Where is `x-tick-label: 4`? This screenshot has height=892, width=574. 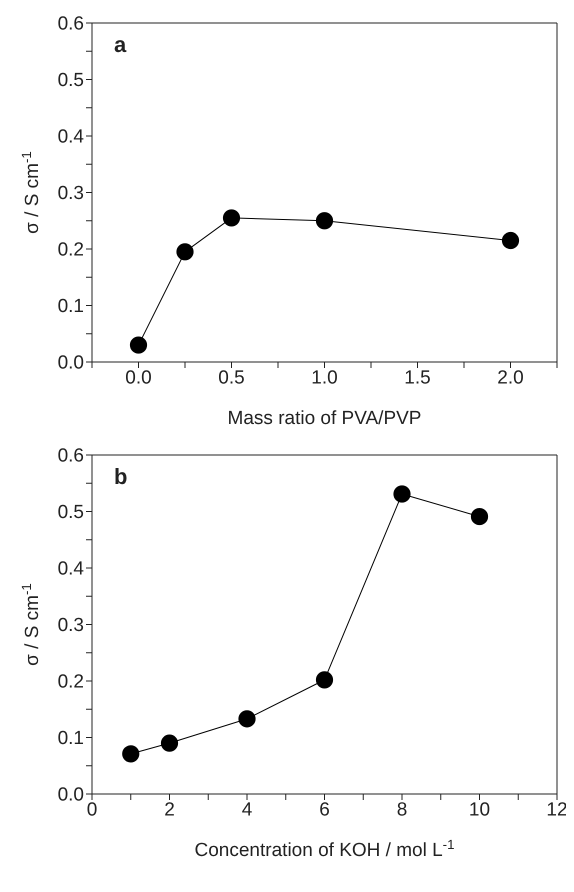 x-tick-label: 4 is located at coordinates (247, 809).